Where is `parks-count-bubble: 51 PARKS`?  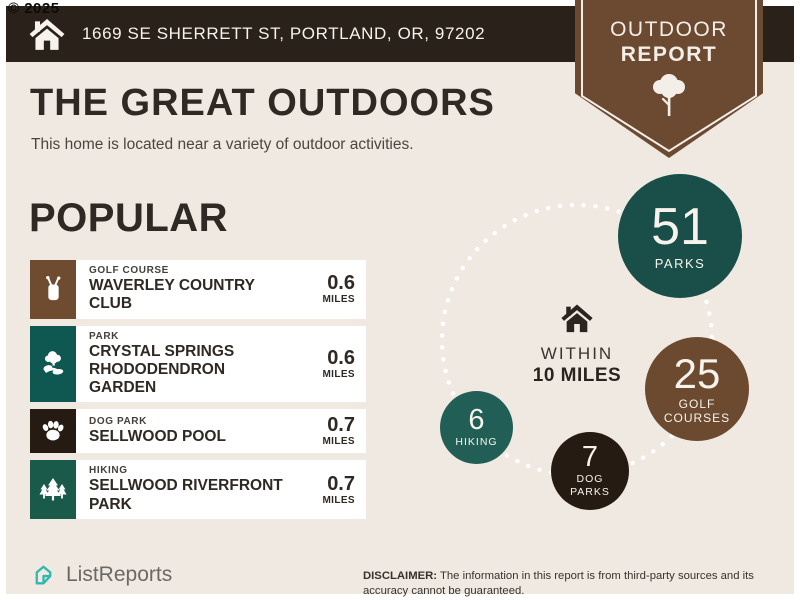 parks-count-bubble: 51 PARKS is located at coordinates (680, 236).